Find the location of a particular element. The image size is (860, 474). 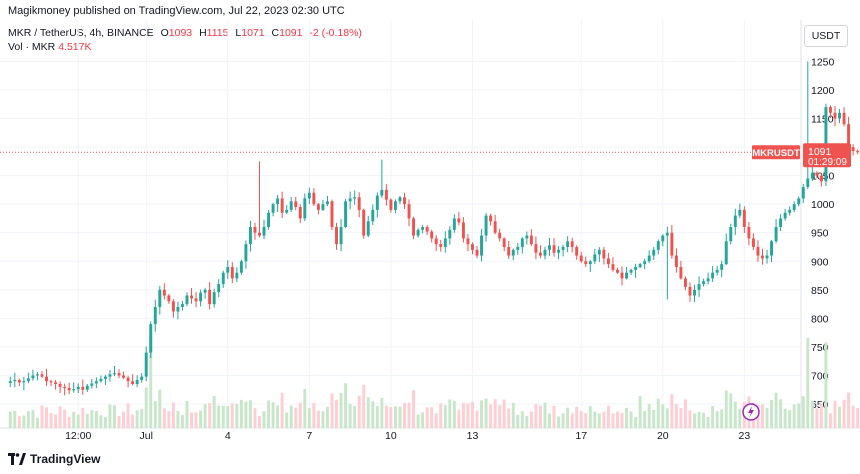

volume-label: Vol · MKR is located at coordinates (32, 47).